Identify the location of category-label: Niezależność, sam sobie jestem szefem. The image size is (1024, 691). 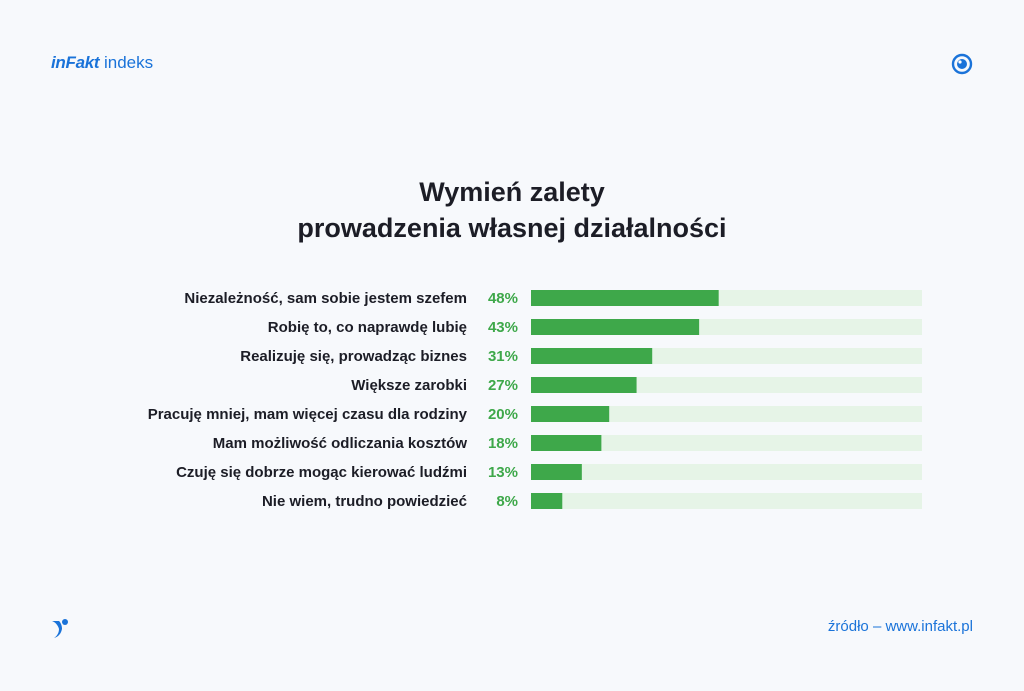
(325, 298).